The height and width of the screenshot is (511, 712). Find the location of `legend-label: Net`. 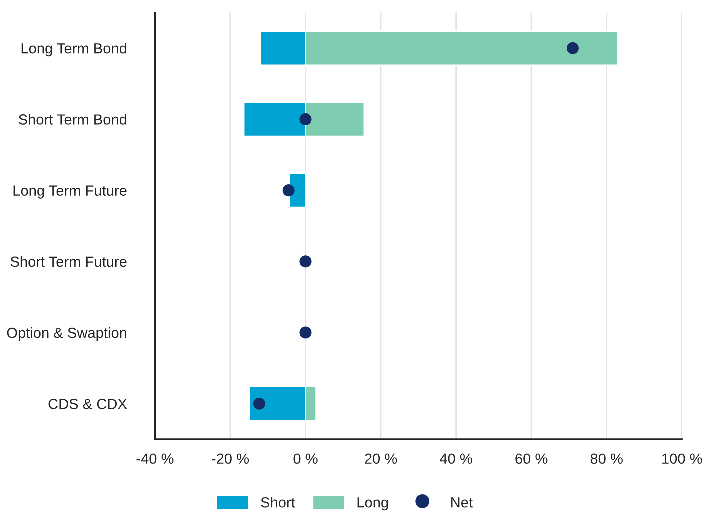

legend-label: Net is located at coordinates (462, 503).